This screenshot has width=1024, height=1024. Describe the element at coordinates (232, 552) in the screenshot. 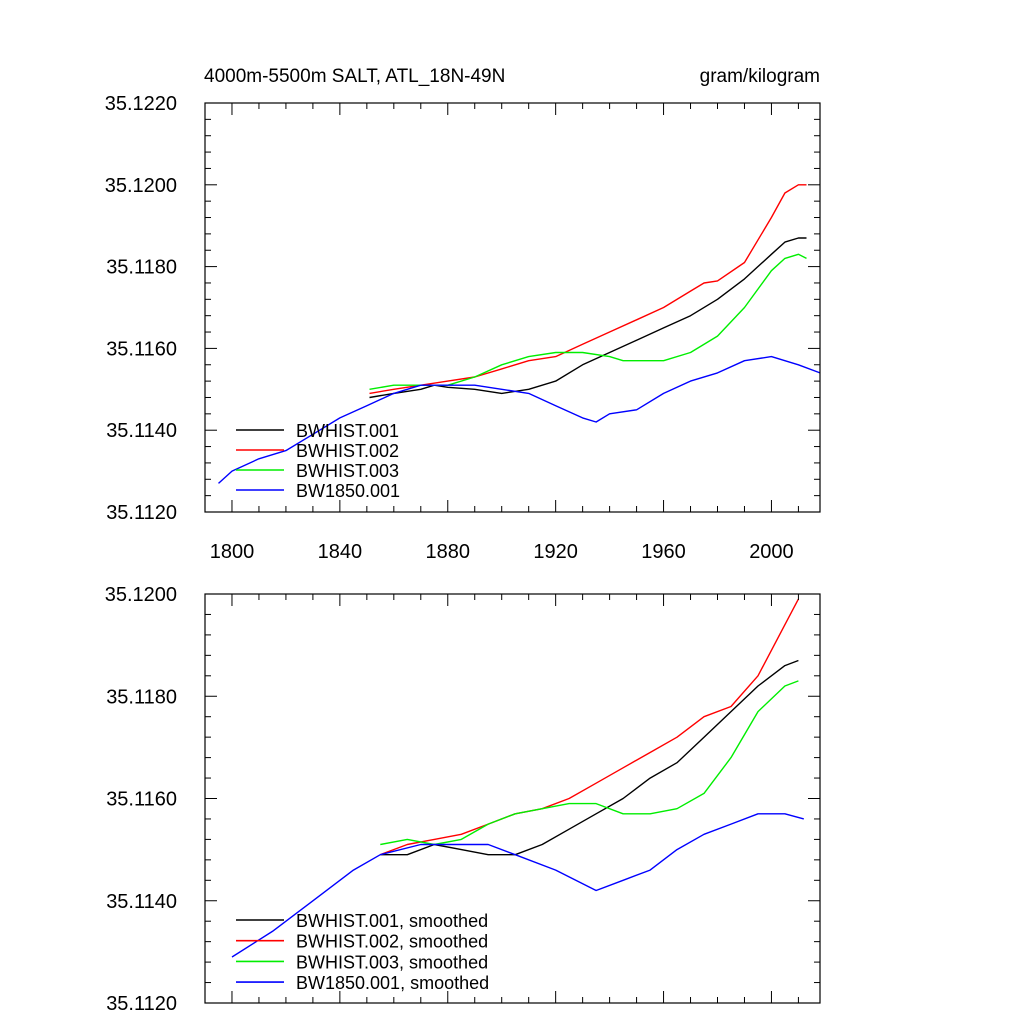

I see `x-tick-label: 1800` at that location.